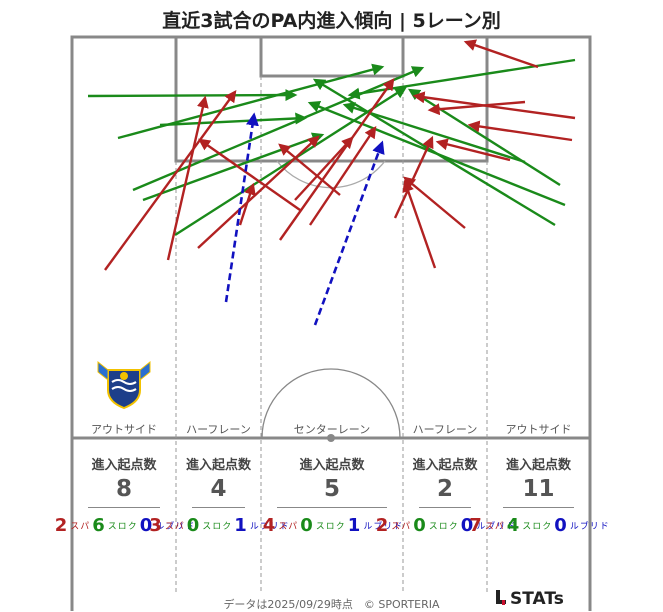 The image size is (663, 612). Describe the element at coordinates (513, 525) in the screenshot. I see `cross-count: 4` at that location.